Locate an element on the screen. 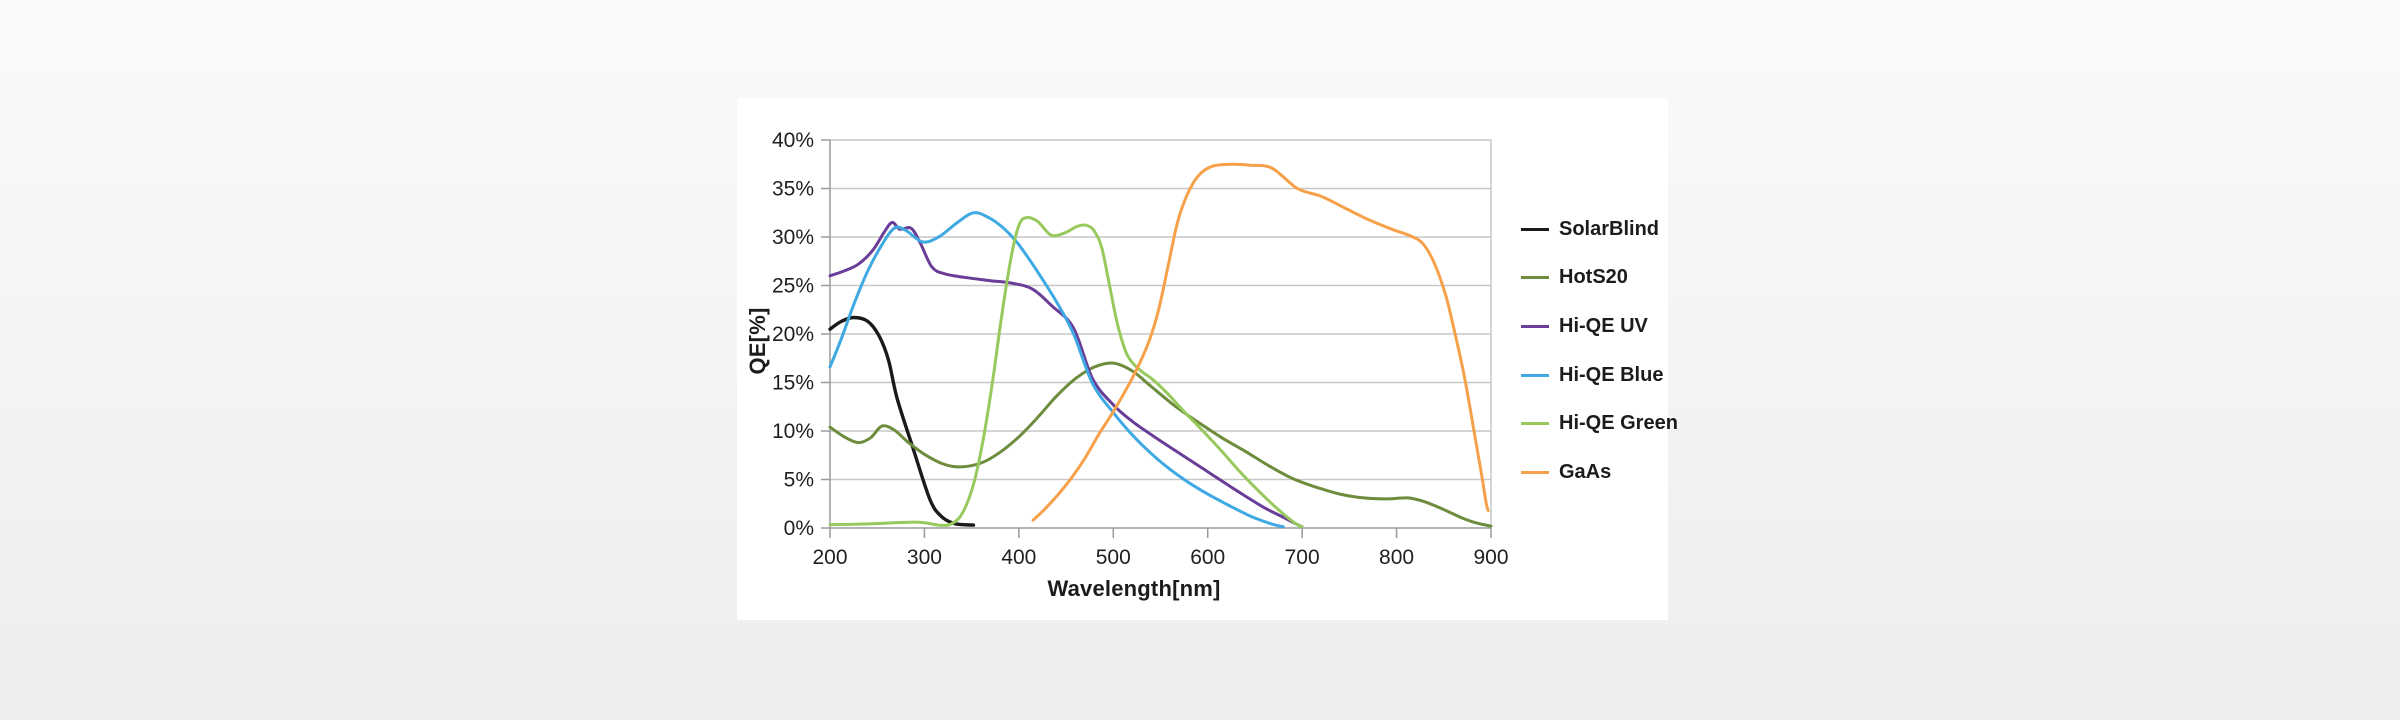 This screenshot has width=2400, height=720. x-tick-label: 800 is located at coordinates (1396, 557).